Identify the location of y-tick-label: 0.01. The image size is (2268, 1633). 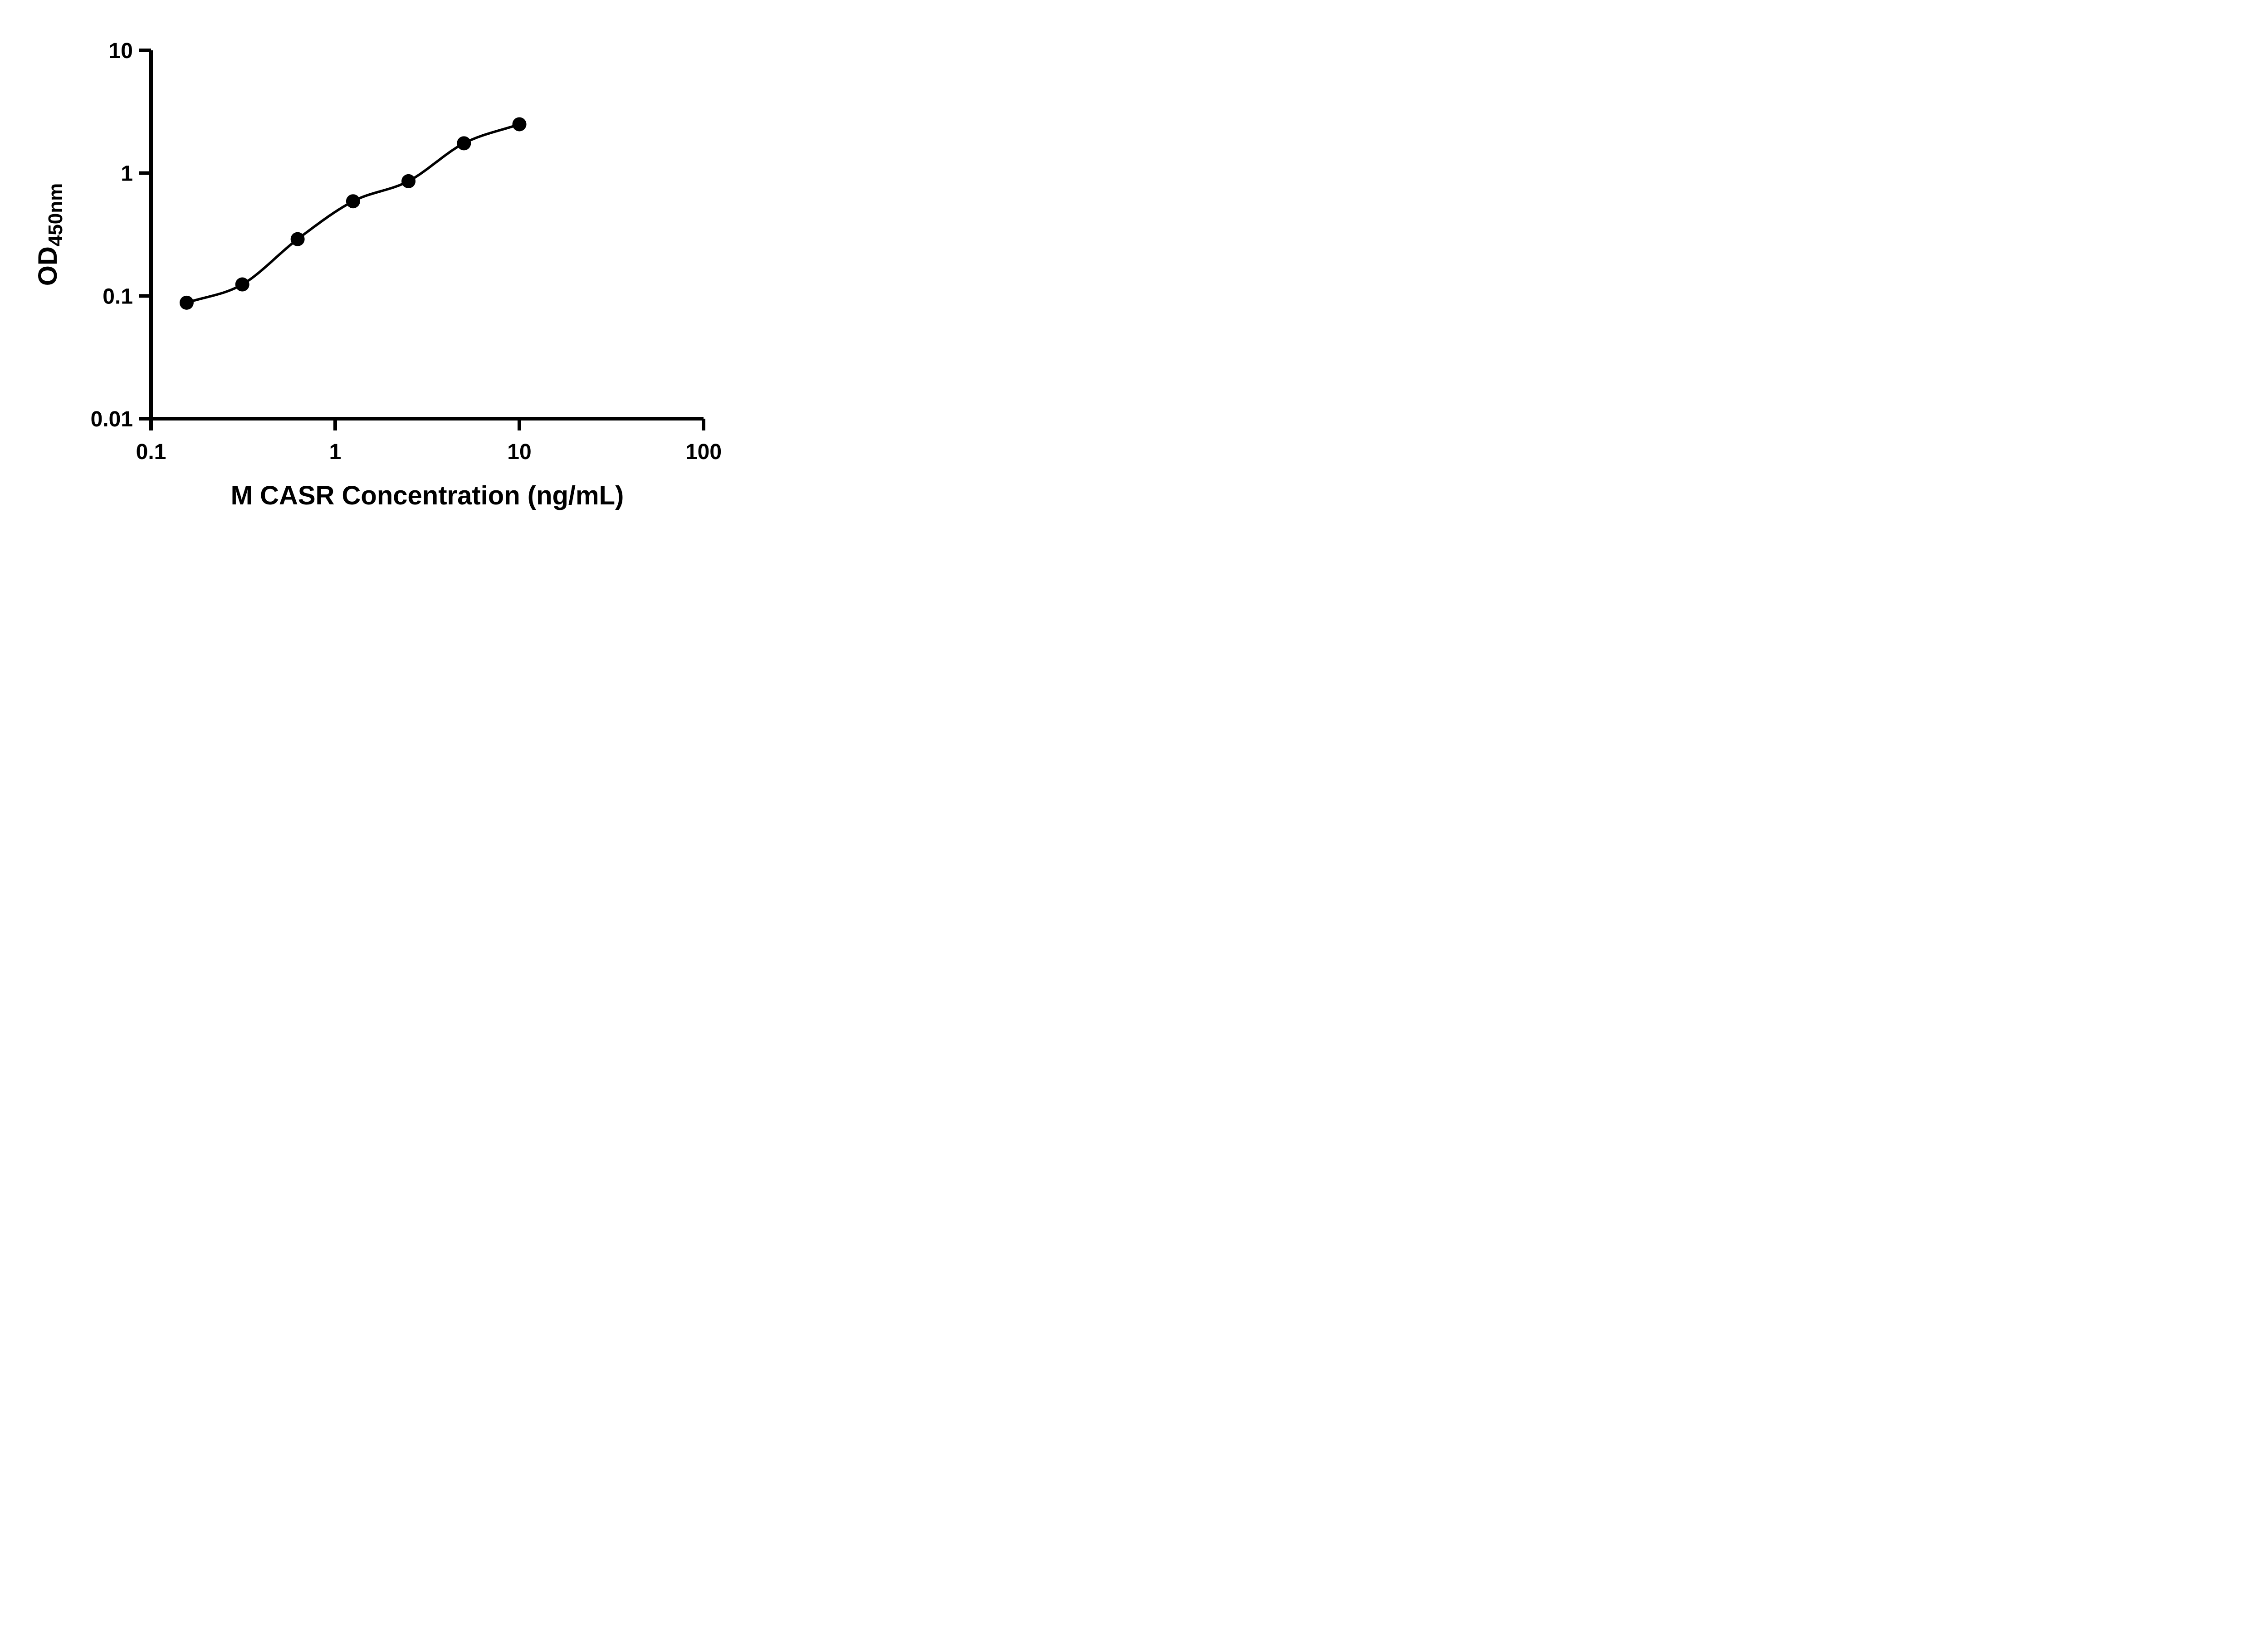
(112, 419).